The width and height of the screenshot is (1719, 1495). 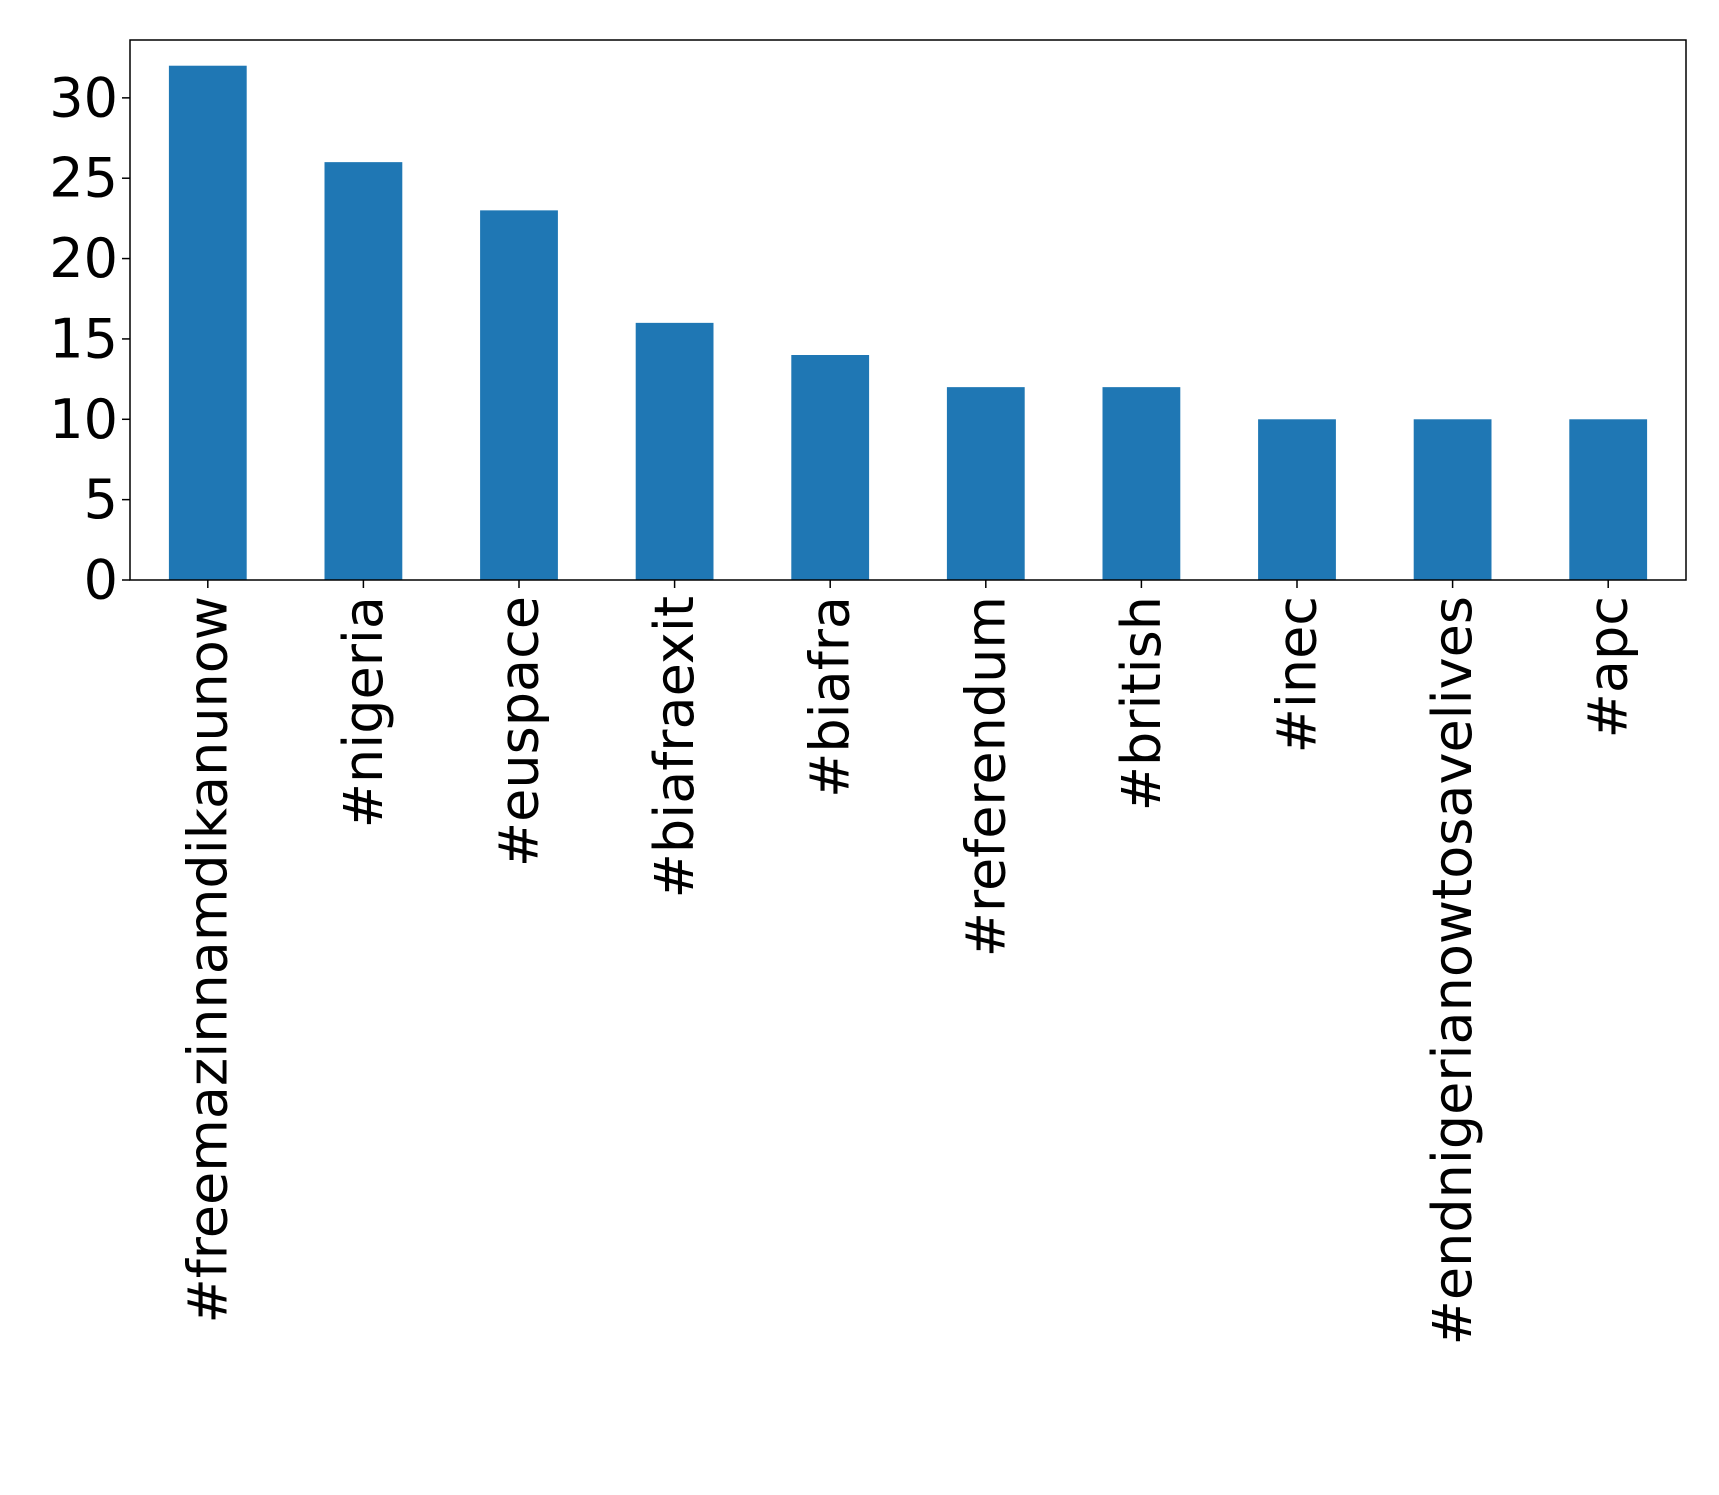 What do you see at coordinates (519, 731) in the screenshot?
I see `x-tick-label: #euspace` at bounding box center [519, 731].